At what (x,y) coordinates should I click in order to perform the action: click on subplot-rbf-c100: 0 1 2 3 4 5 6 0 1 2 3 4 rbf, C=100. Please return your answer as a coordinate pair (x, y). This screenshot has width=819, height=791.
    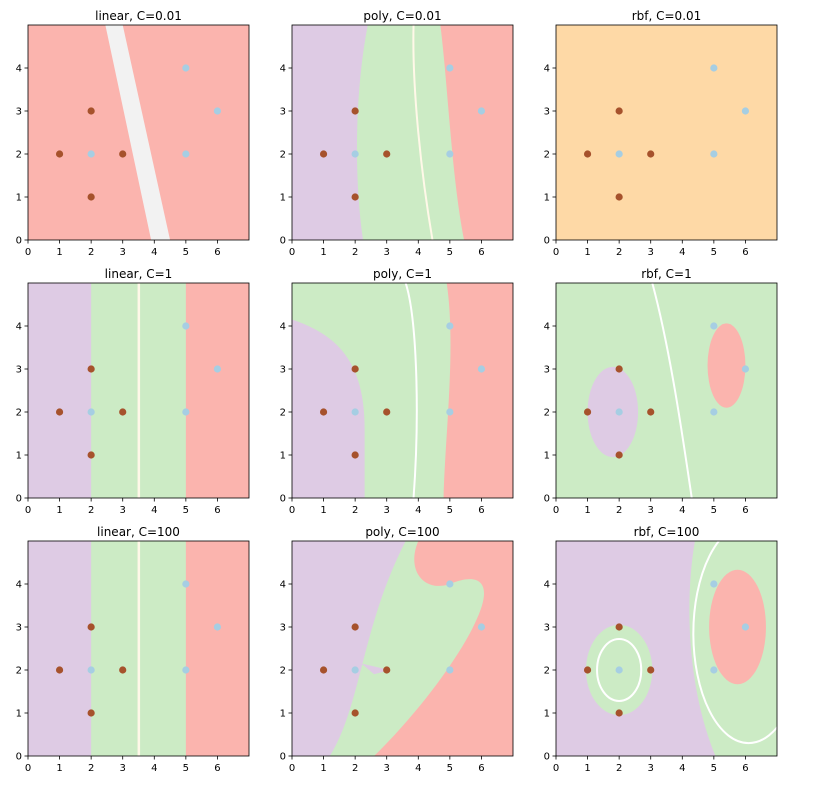
    Looking at the image, I should click on (661, 649).